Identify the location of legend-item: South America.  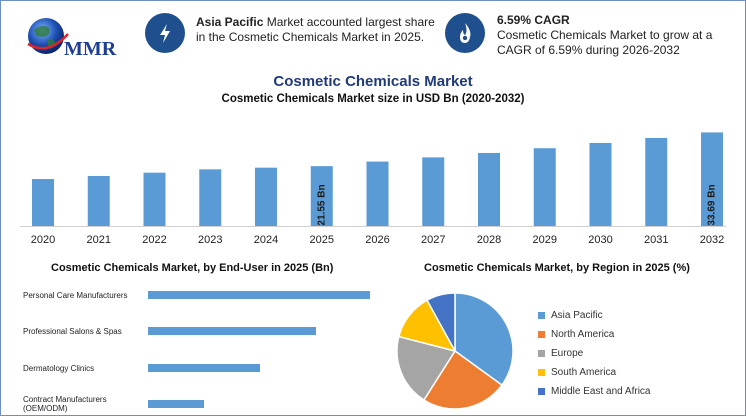
(638, 372).